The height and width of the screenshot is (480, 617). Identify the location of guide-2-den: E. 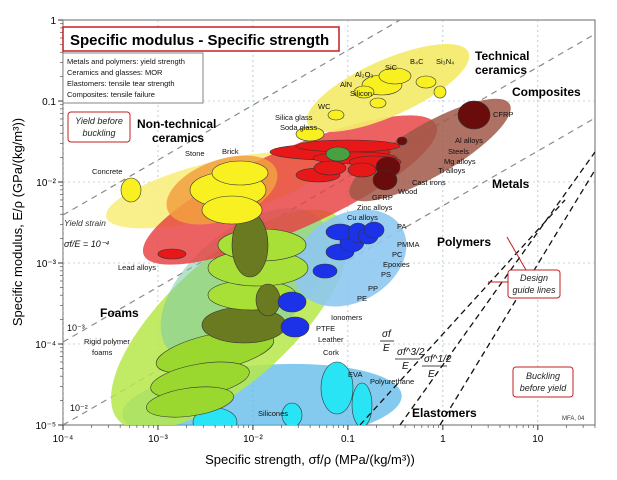
(405, 366).